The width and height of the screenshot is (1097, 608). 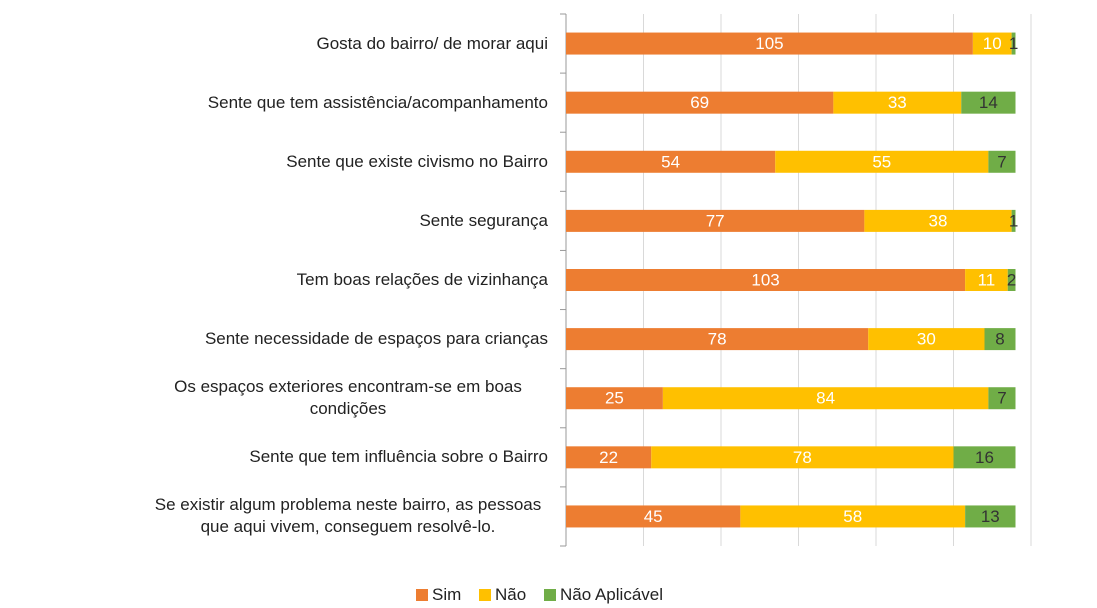 I want to click on data-label: 30, so click(x=926, y=339).